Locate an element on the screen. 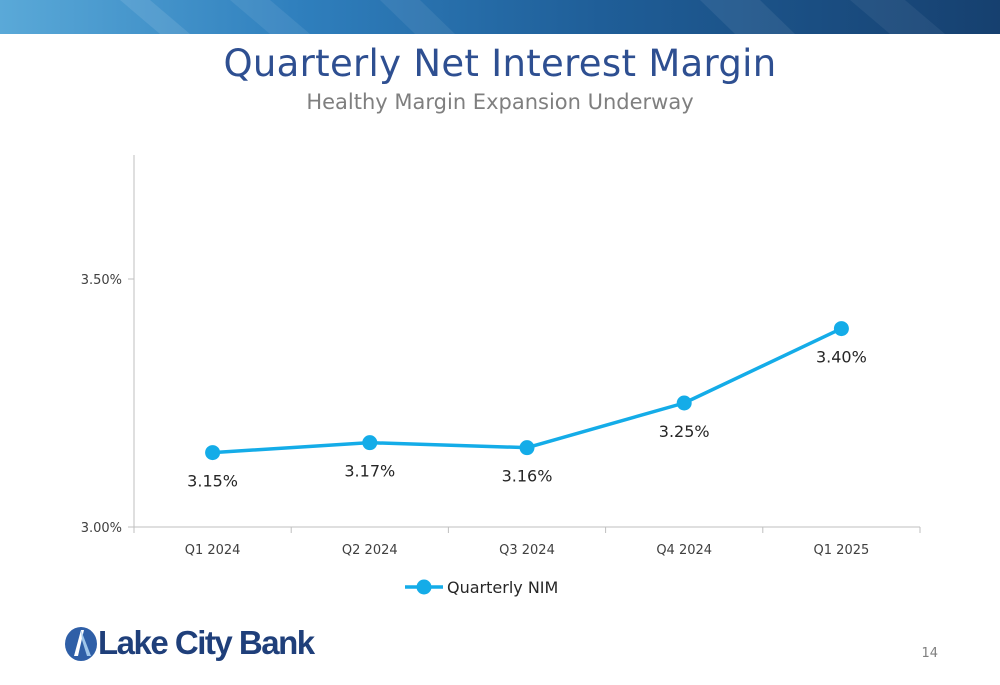  banner-stripes is located at coordinates (532, 17).